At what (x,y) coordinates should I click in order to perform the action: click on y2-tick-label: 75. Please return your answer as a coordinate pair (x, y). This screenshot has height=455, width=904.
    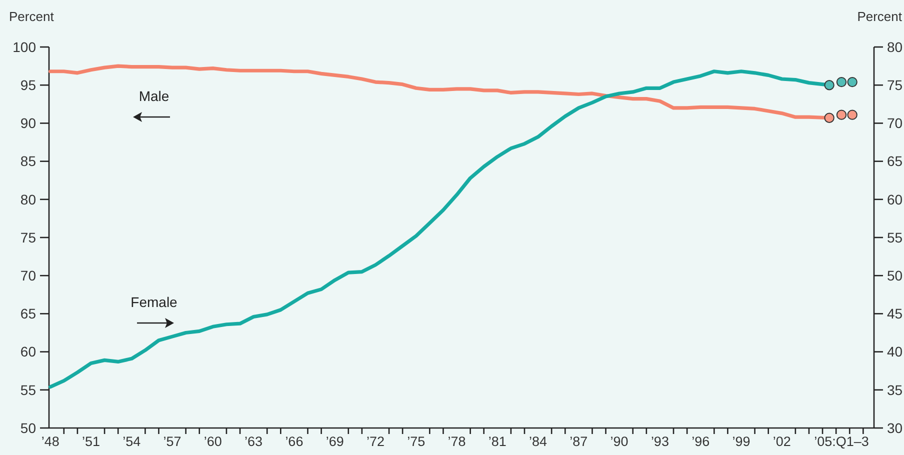
    Looking at the image, I should click on (895, 85).